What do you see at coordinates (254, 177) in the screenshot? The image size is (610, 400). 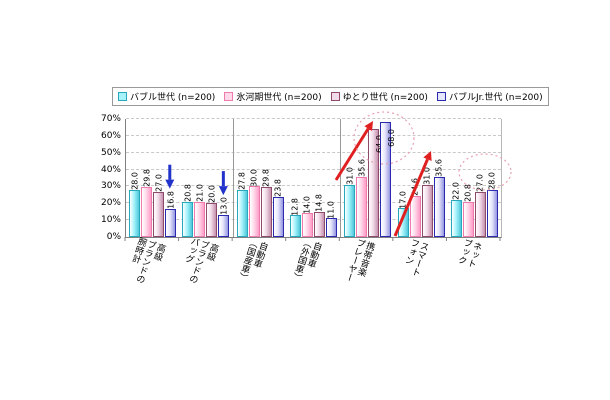 I see `value-label: 30.0` at bounding box center [254, 177].